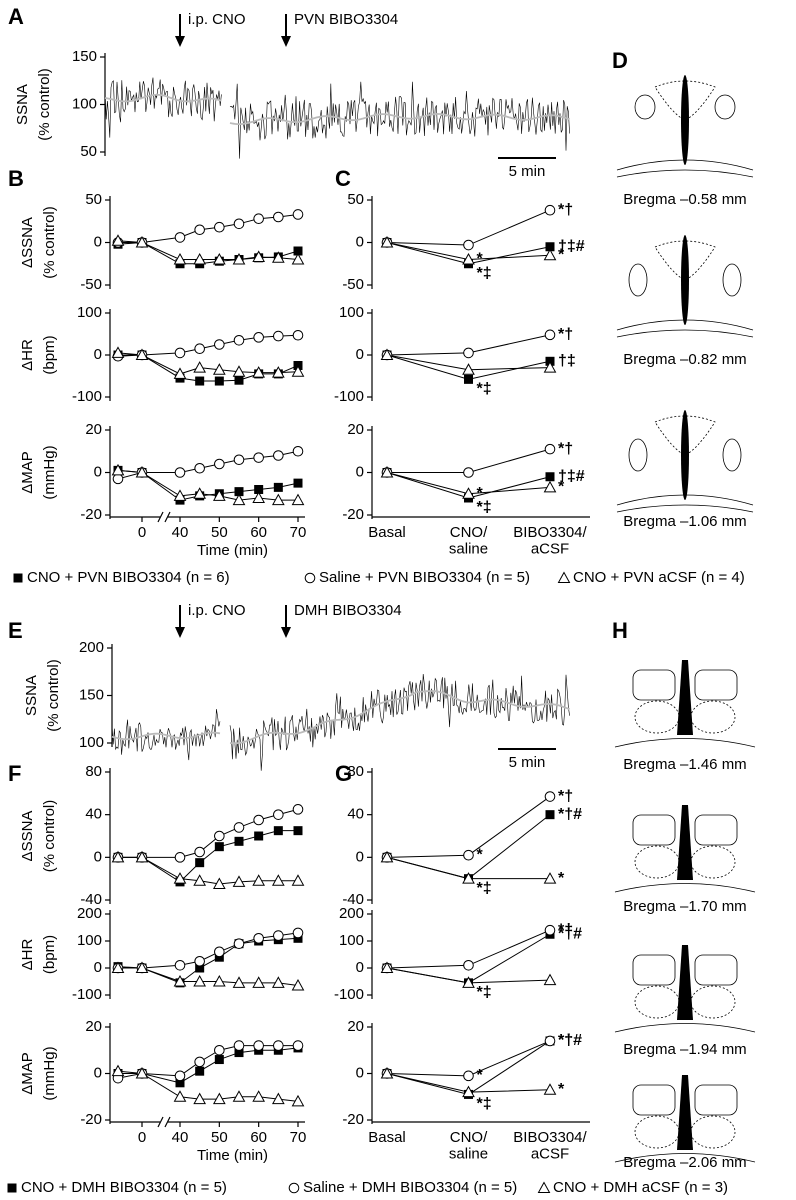 The width and height of the screenshot is (796, 1200). I want to click on y-axis-label: ΔMAP, so click(27, 472).